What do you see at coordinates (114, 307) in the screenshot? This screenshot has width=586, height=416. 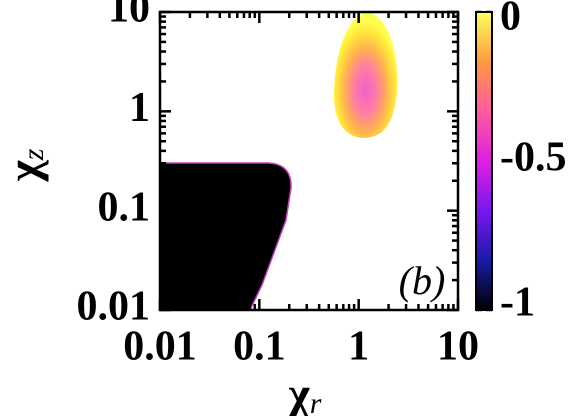 I see `y-tick-label: 0.01` at bounding box center [114, 307].